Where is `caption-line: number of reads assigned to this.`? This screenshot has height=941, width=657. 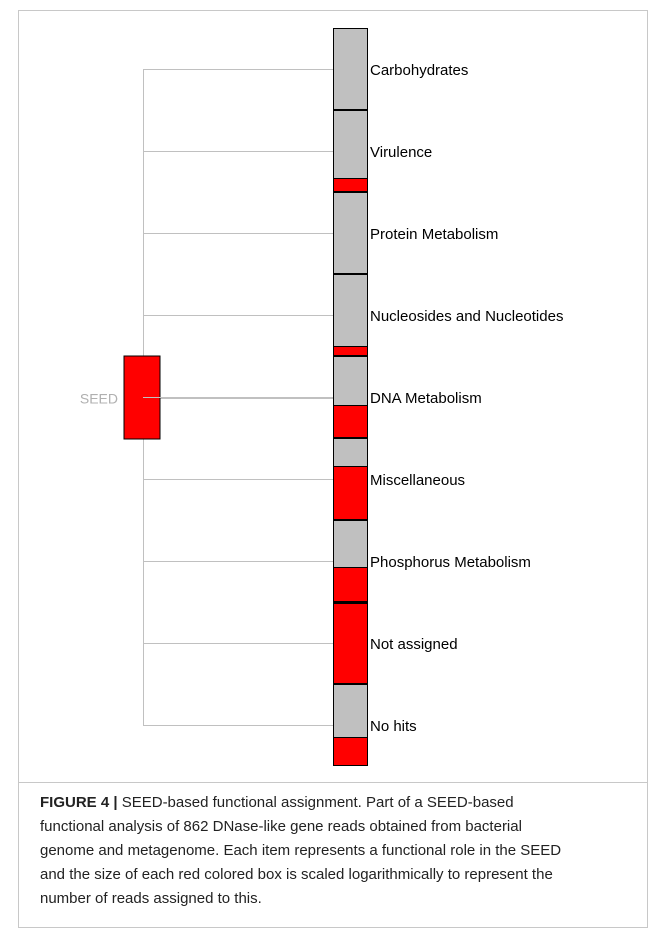
caption-line: number of reads assigned to this. is located at coordinates (151, 898).